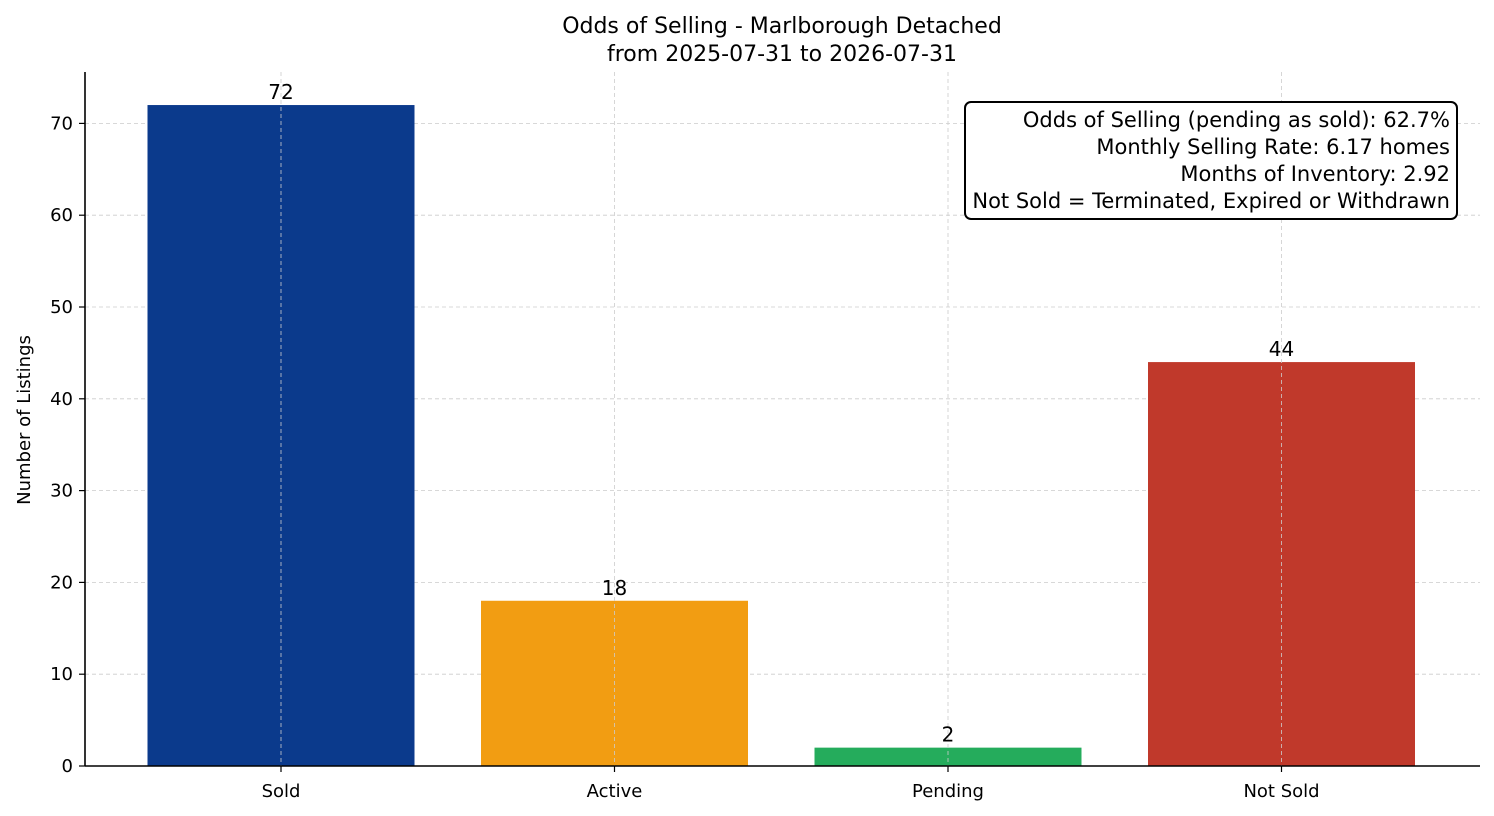 Image resolution: width=1494 pixels, height=816 pixels. What do you see at coordinates (948, 791) in the screenshot?
I see `x-tick-label: Pending` at bounding box center [948, 791].